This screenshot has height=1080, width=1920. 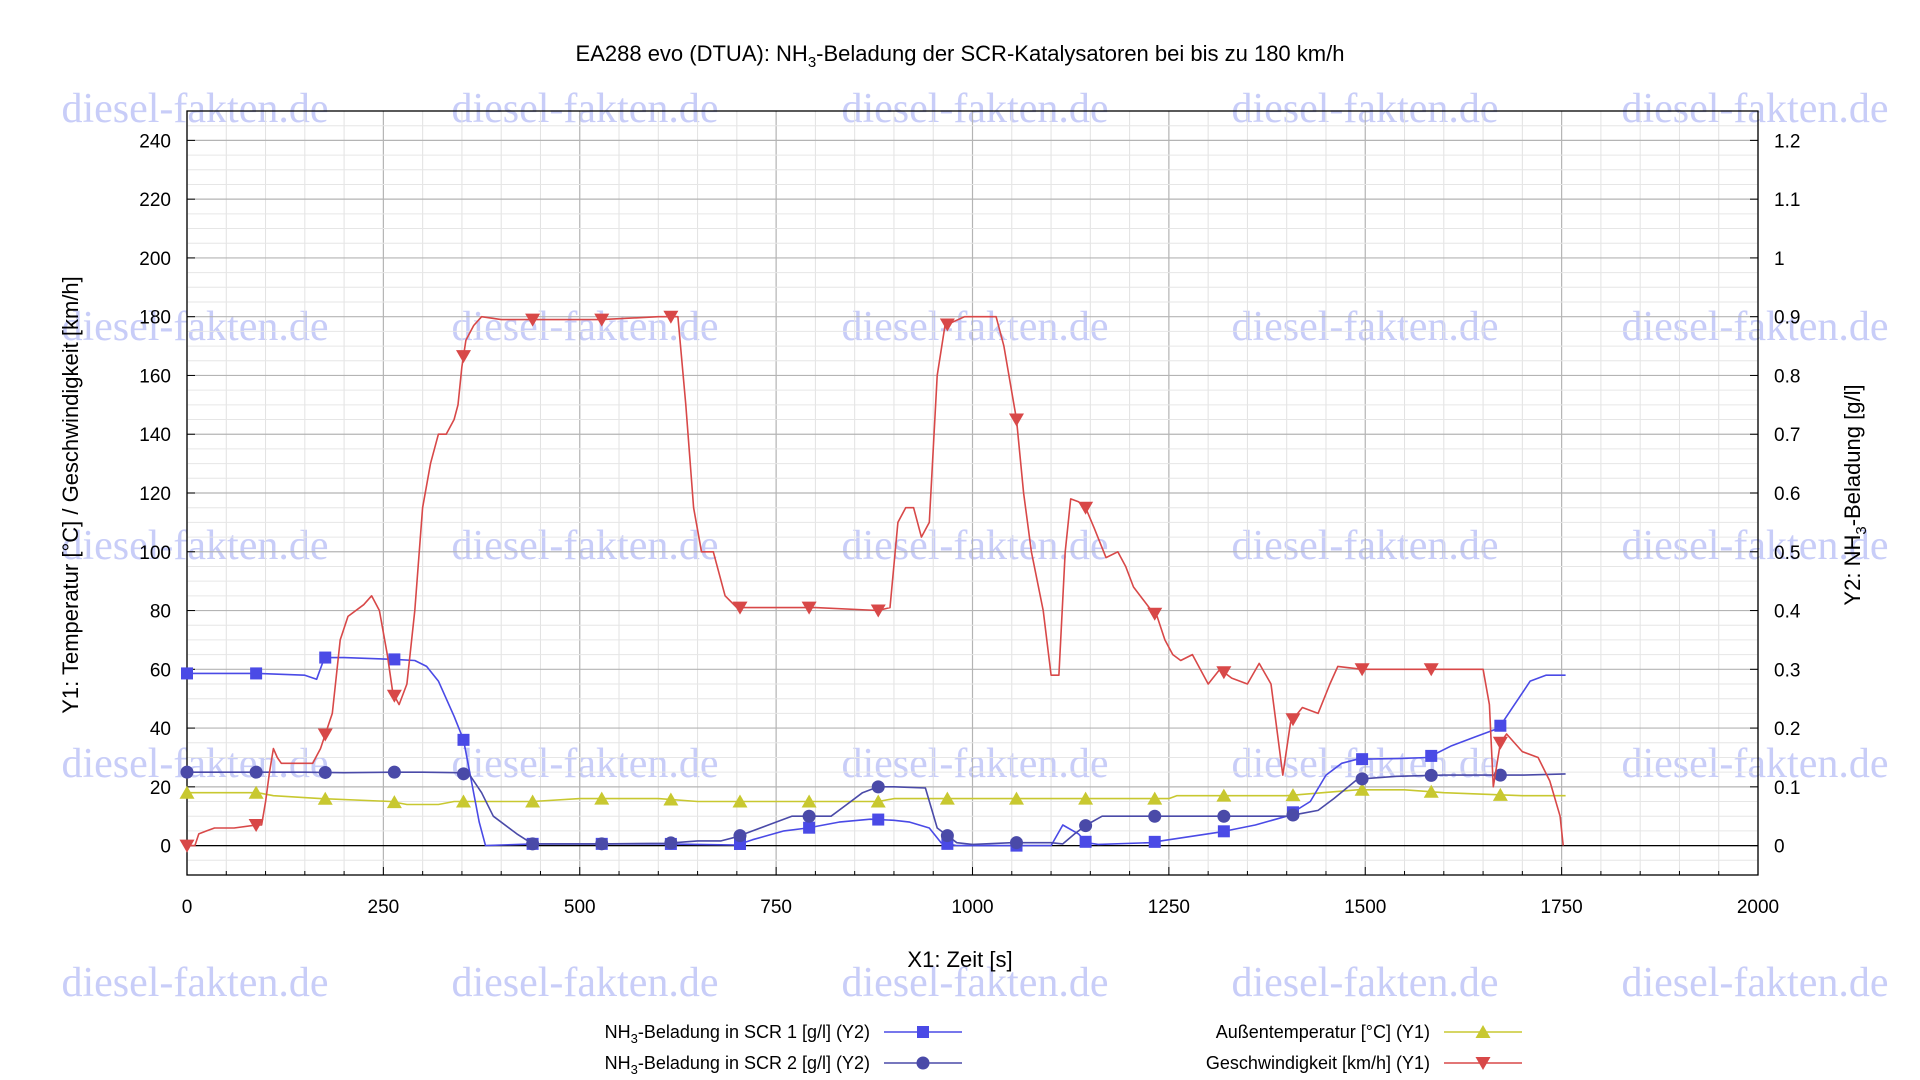 I want to click on legend-item-4: Geschwindigkeit [km/h] (Y1), so click(x=1364, y=1063).